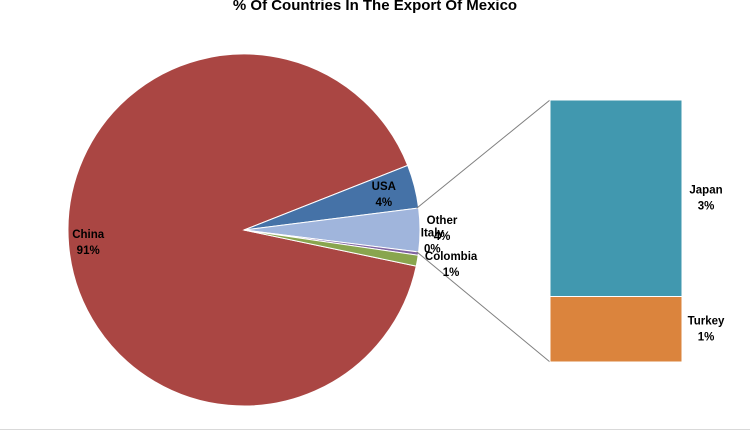  I want to click on data-label-japan: Japan 3%, so click(705, 198).